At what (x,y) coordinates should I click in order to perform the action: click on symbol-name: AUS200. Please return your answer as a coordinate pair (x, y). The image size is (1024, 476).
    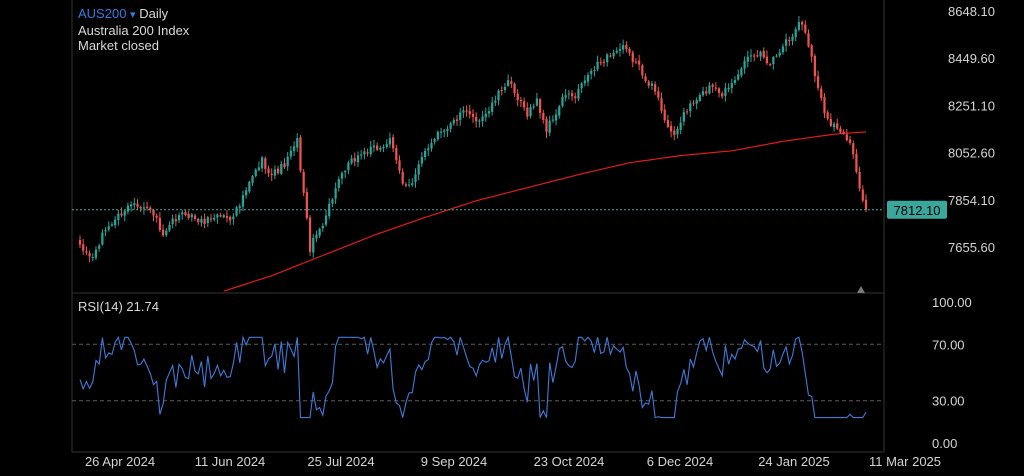
    Looking at the image, I should click on (102, 13).